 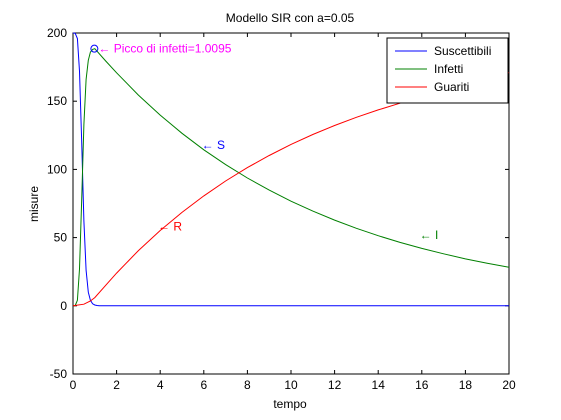 What do you see at coordinates (116, 385) in the screenshot?
I see `x-tick-label: 2` at bounding box center [116, 385].